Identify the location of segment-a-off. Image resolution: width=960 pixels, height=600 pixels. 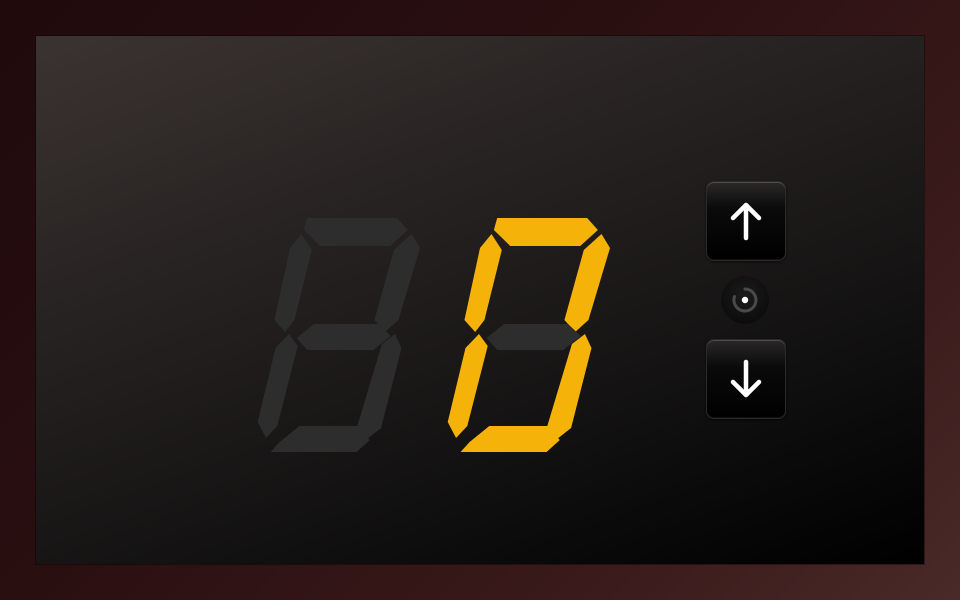
(355, 232).